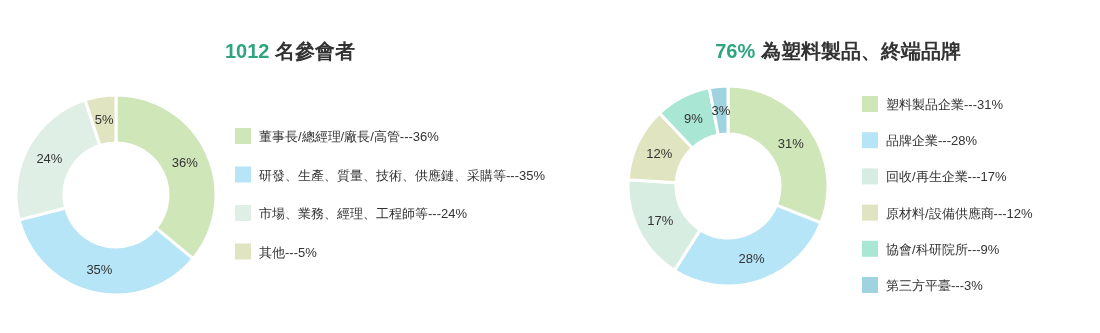 This screenshot has height=333, width=1100. Describe the element at coordinates (960, 213) in the screenshot. I see `legend-label: 原材料/設備供應商---12%` at that location.